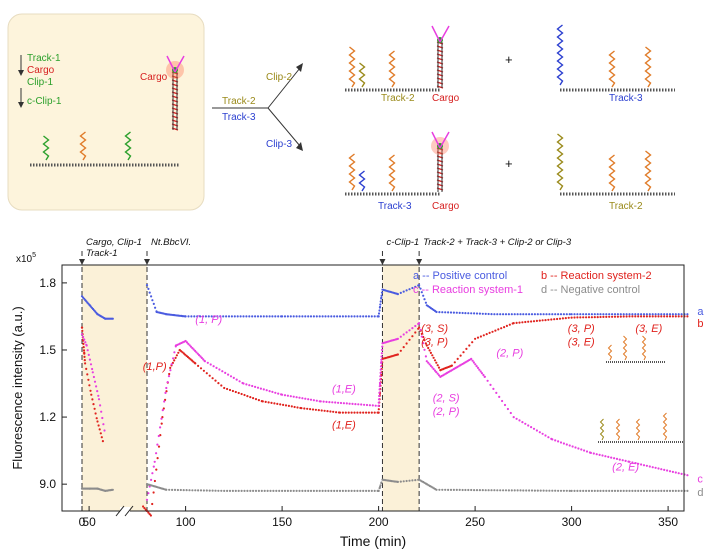  What do you see at coordinates (612, 69) in the screenshot?
I see `dna-strand` at bounding box center [612, 69].